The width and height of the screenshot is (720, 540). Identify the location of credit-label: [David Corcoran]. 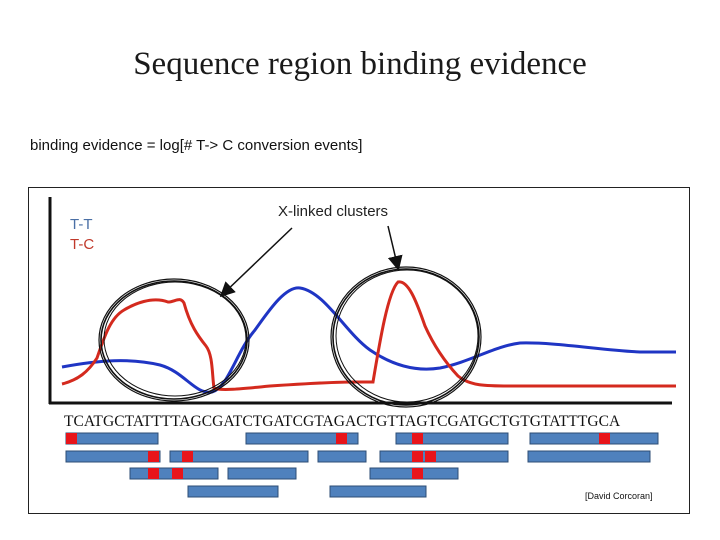
(619, 496).